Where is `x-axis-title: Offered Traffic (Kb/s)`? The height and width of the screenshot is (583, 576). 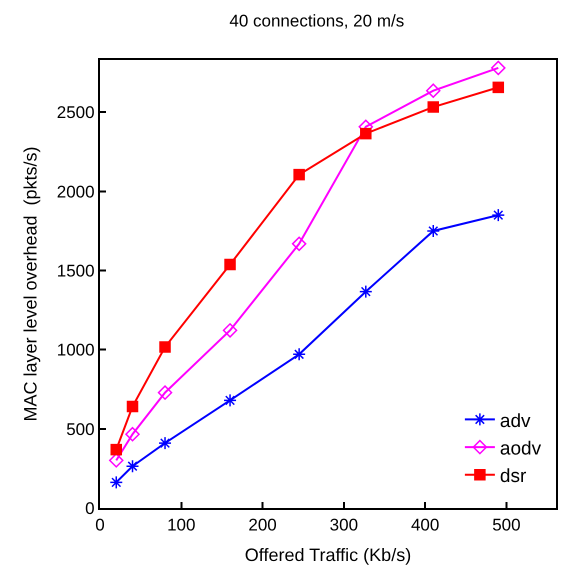 x-axis-title: Offered Traffic (Kb/s) is located at coordinates (328, 555).